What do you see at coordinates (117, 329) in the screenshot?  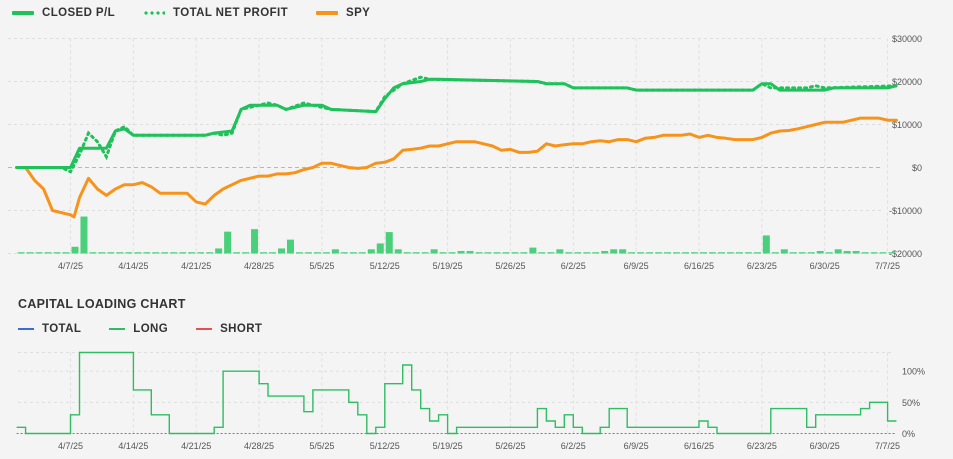 I see `line-icon` at bounding box center [117, 329].